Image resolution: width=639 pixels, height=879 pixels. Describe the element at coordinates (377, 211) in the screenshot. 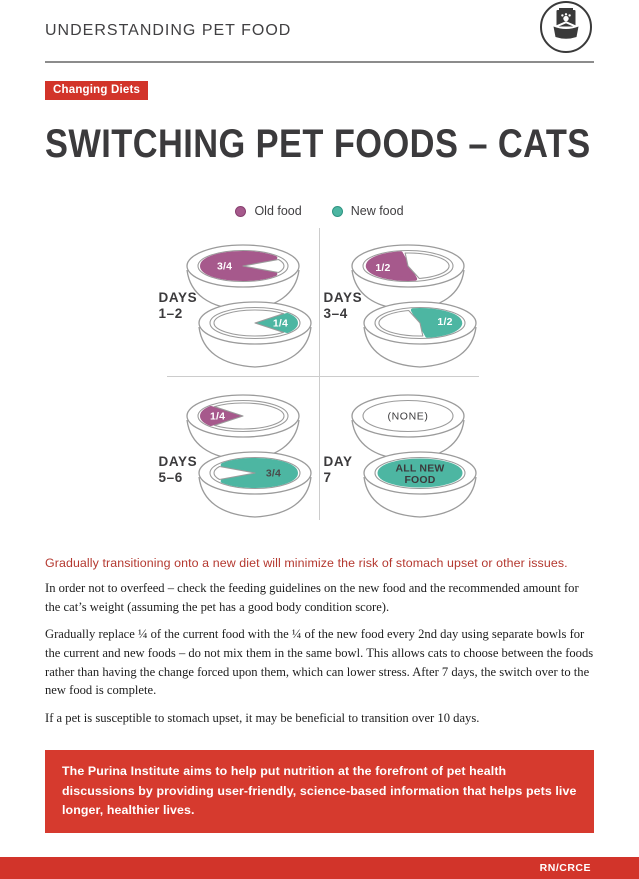

I see `legend-label-new-food: New food` at that location.